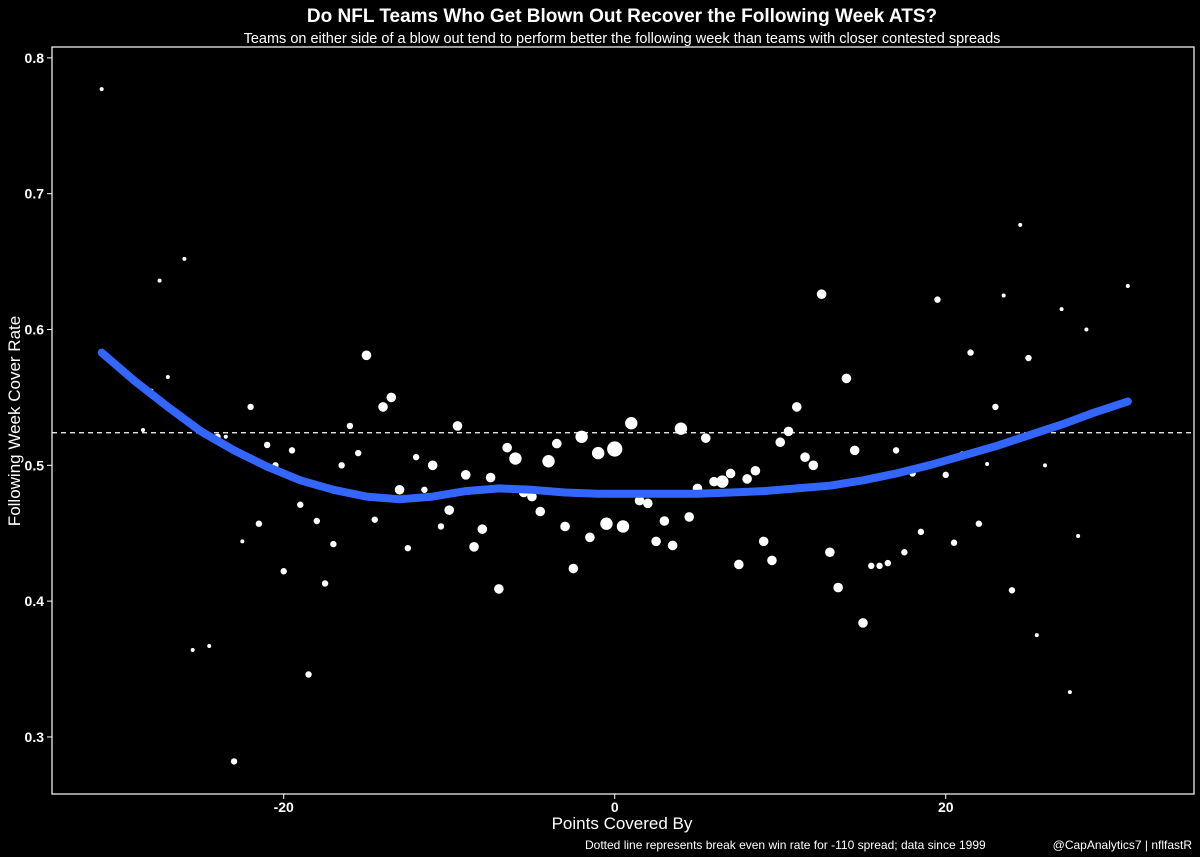 Image resolution: width=1200 pixels, height=857 pixels. What do you see at coordinates (35, 194) in the screenshot?
I see `y-tick-label: 0.7` at bounding box center [35, 194].